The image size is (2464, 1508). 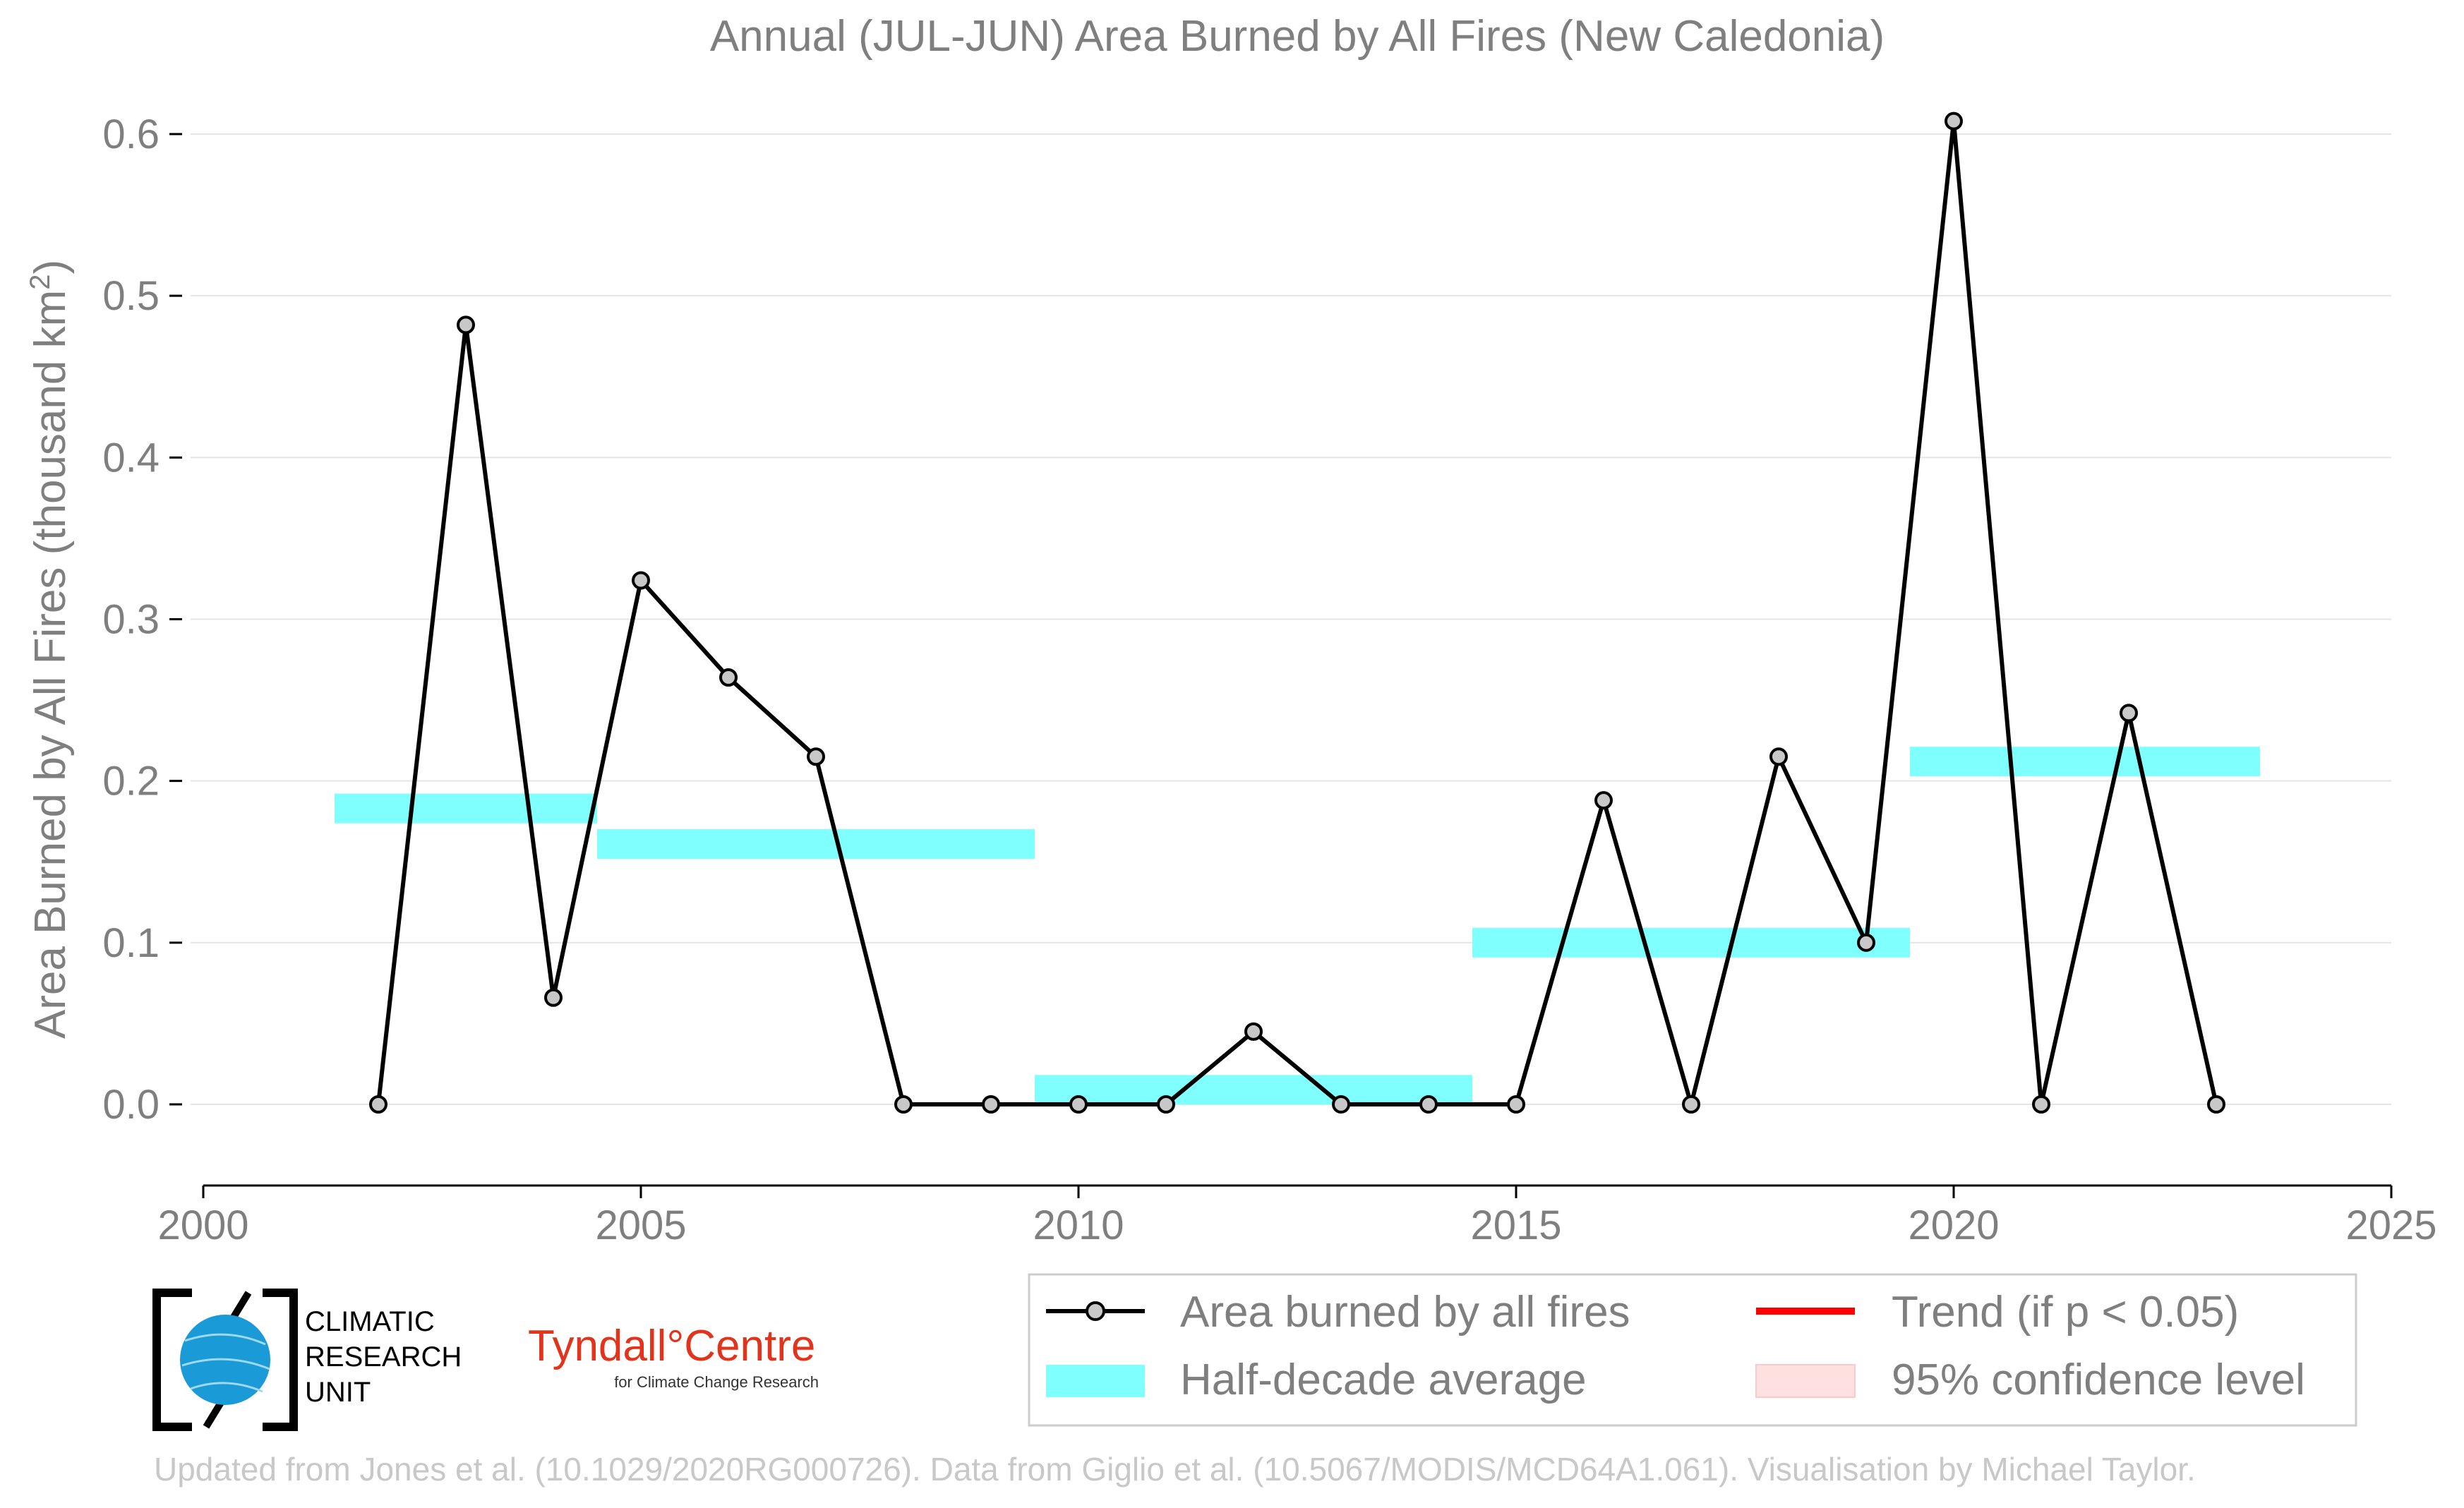 I want to click on data-point-2022, so click(x=2129, y=713).